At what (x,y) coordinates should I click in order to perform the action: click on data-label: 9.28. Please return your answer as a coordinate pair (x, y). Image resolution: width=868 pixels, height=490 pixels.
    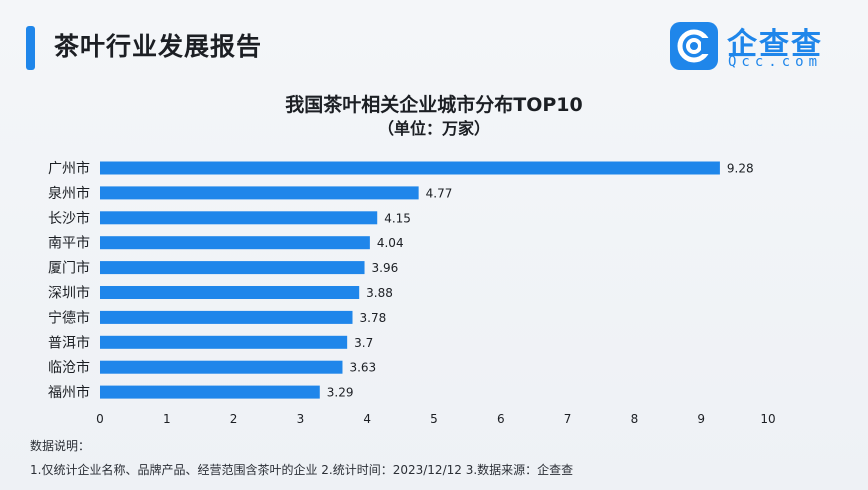
    Looking at the image, I should click on (740, 169).